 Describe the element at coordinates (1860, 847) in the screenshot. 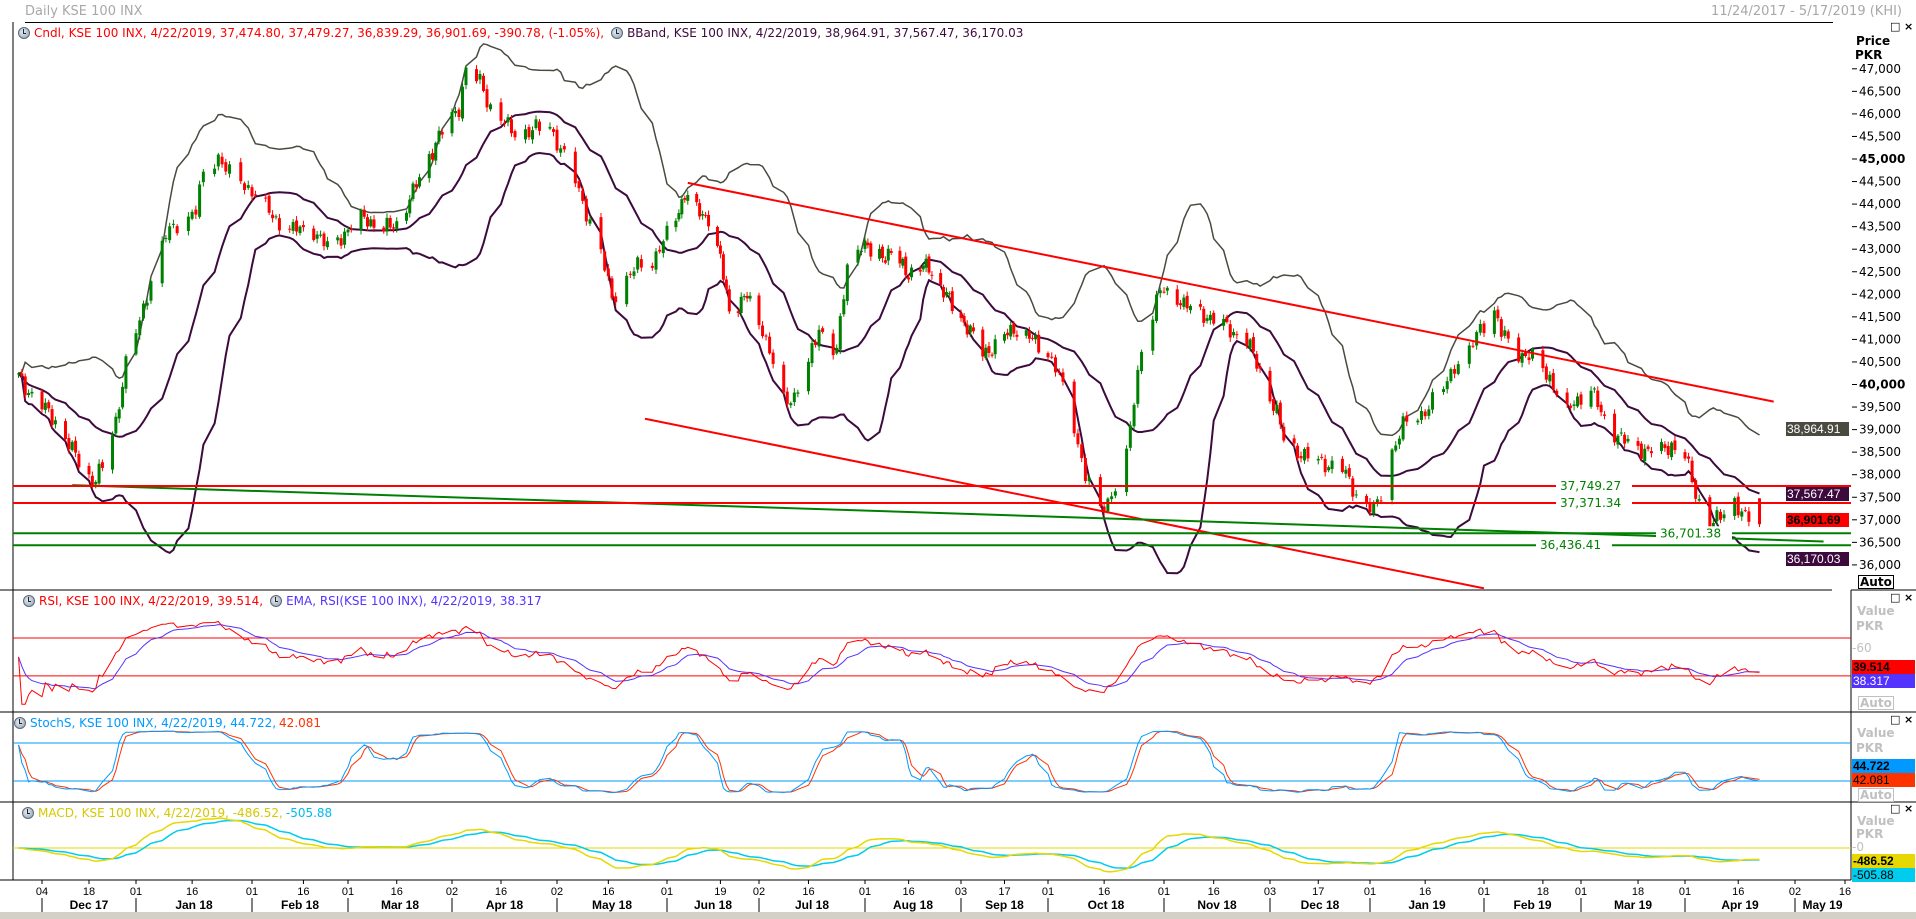

I see `macd-tick-label: 0` at that location.